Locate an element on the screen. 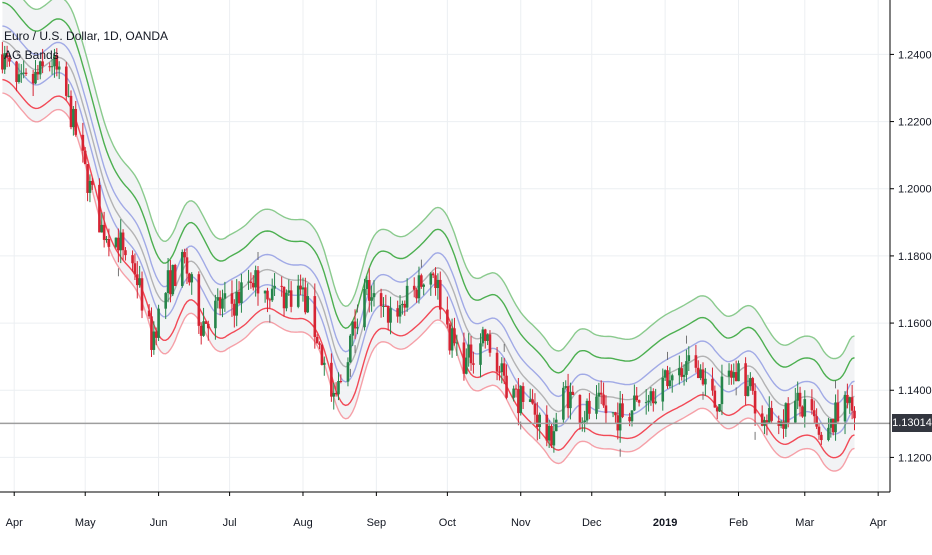 The image size is (932, 555). time-tick-label: Mar is located at coordinates (804, 523).